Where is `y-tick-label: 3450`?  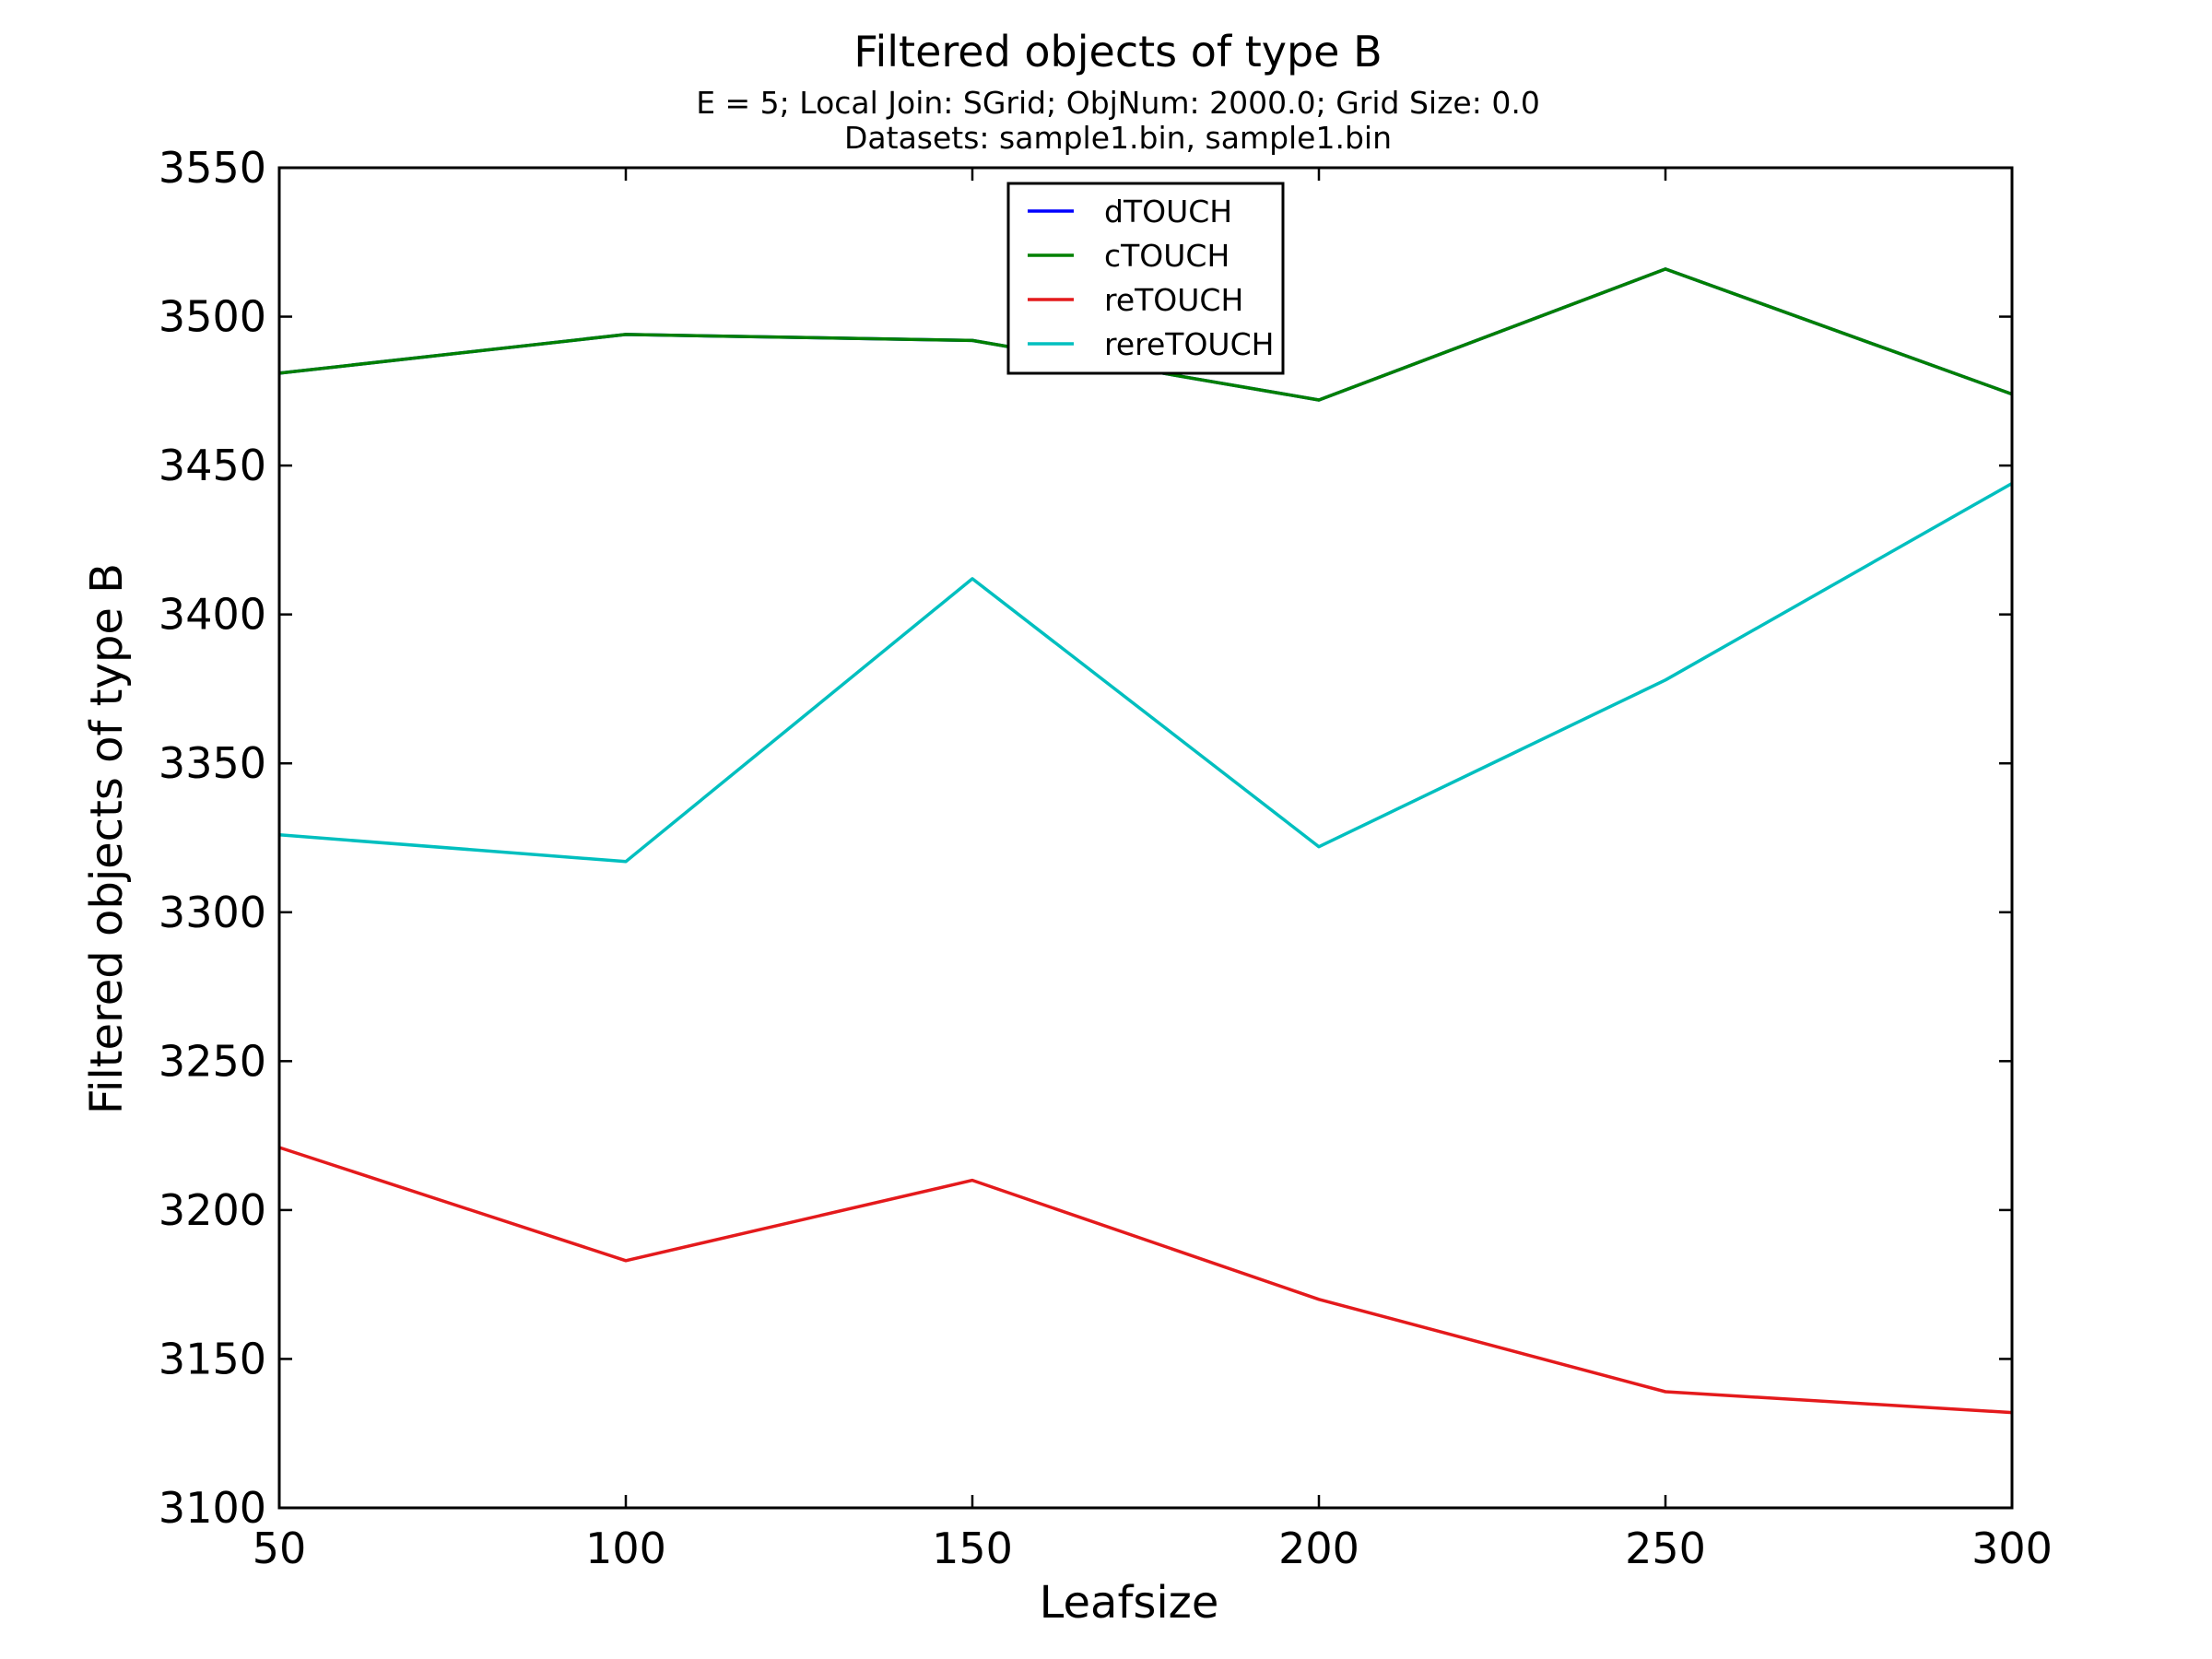
y-tick-label: 3450 is located at coordinates (212, 465).